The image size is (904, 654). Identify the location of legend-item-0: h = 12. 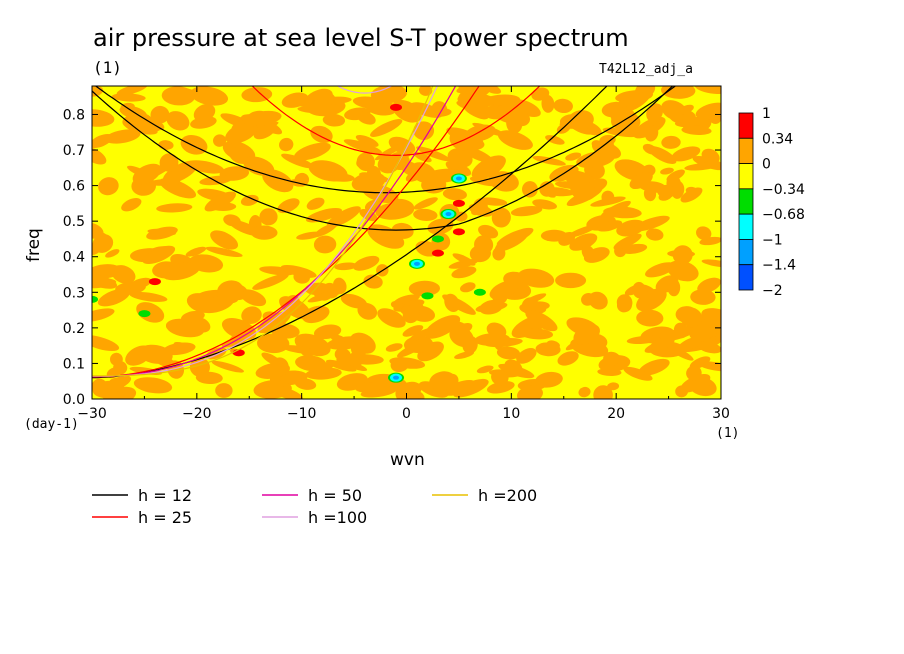
(142, 495).